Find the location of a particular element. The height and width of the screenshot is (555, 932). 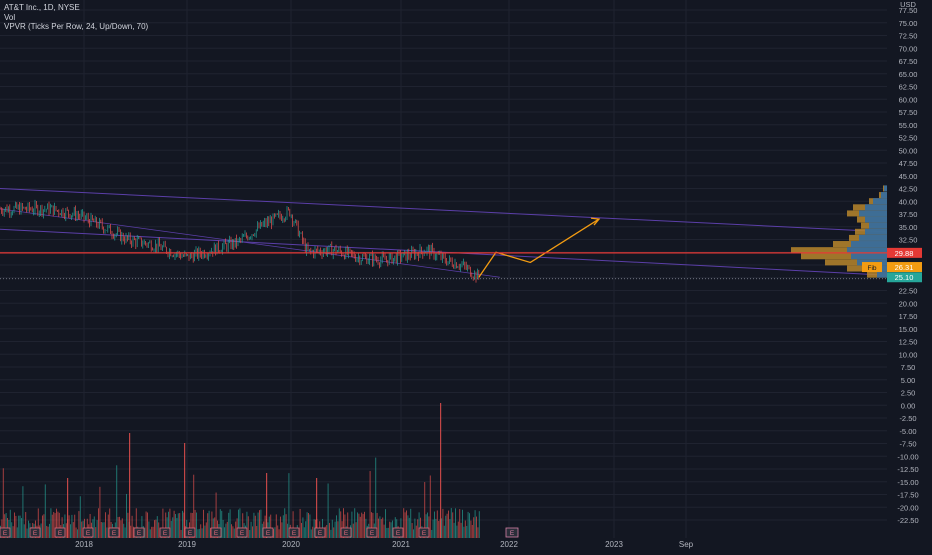

volume-indicator-label: Vol is located at coordinates (10, 17).